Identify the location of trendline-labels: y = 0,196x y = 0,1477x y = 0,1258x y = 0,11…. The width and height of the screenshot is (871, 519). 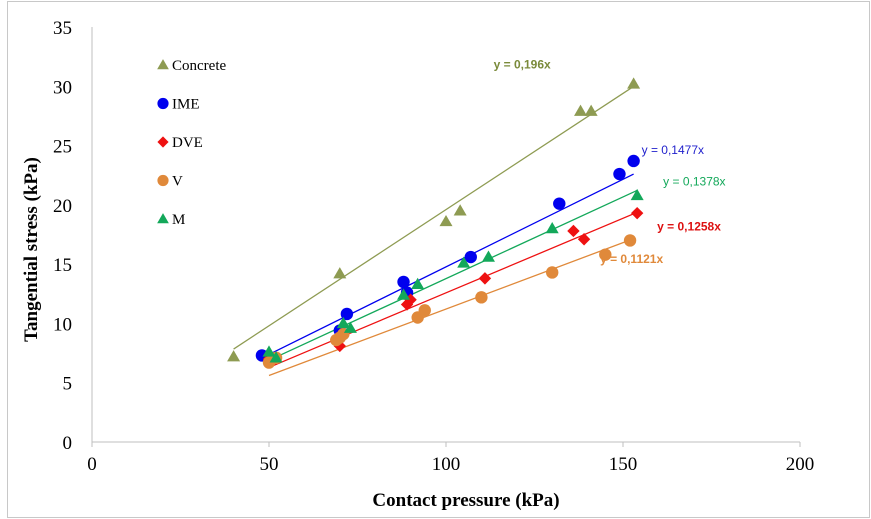
(610, 161).